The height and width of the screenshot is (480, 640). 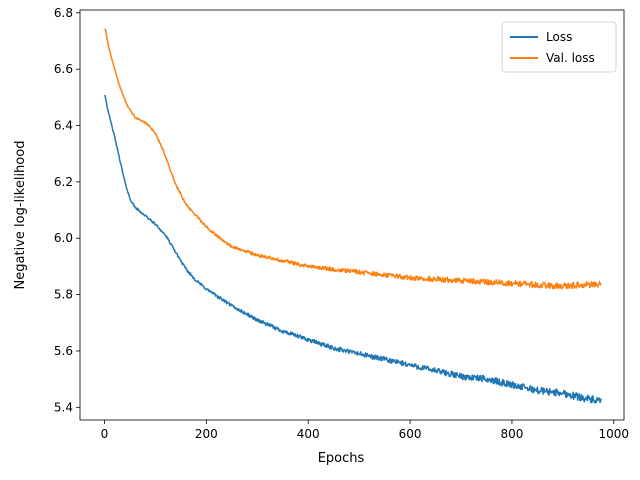 I want to click on x-axis: 0 200 400 600 800 1000, so click(x=365, y=430).